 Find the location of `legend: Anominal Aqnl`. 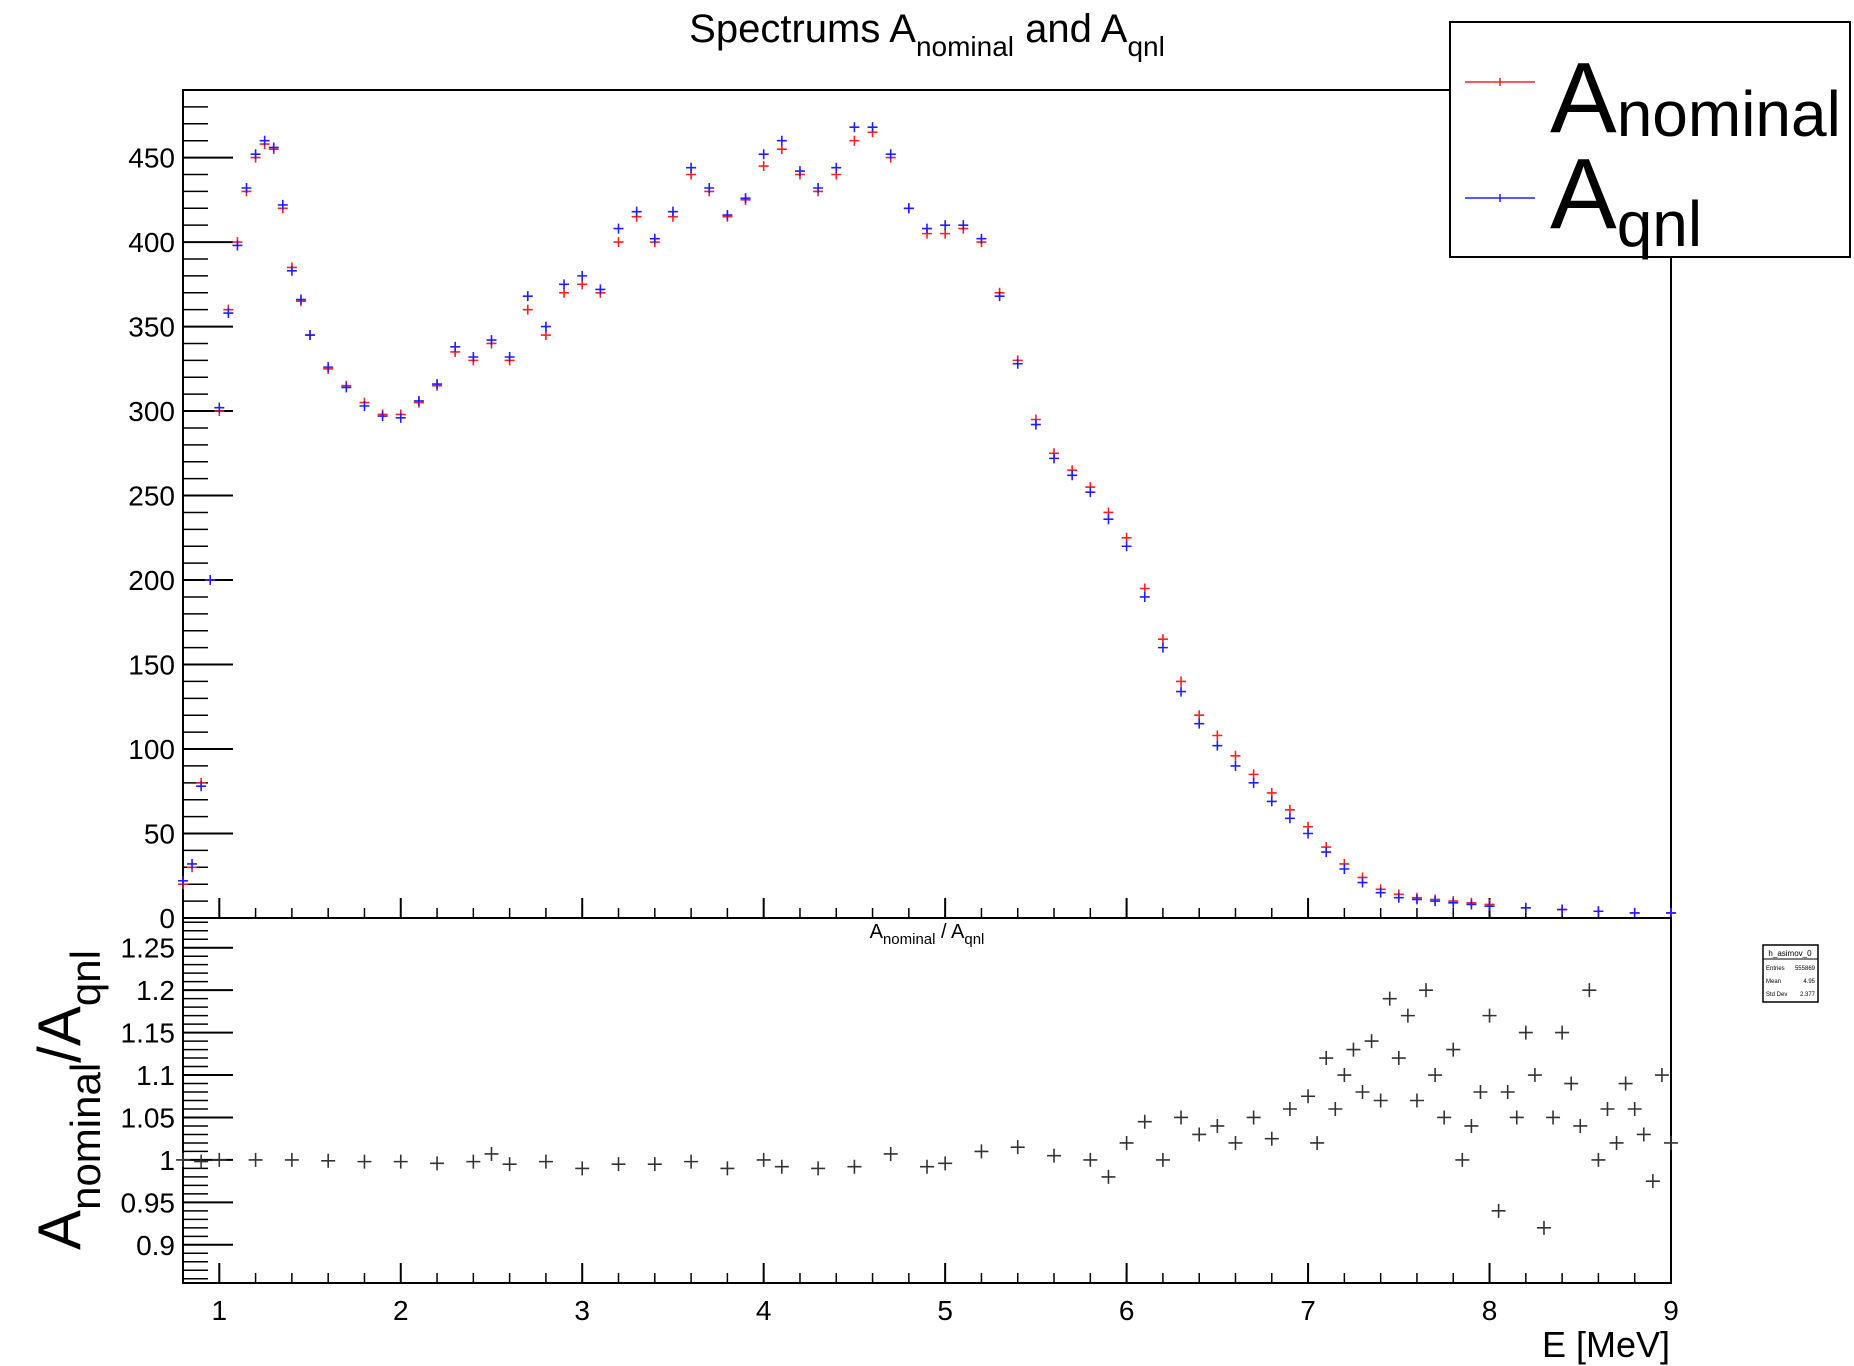

legend: Anominal Aqnl is located at coordinates (1650, 140).